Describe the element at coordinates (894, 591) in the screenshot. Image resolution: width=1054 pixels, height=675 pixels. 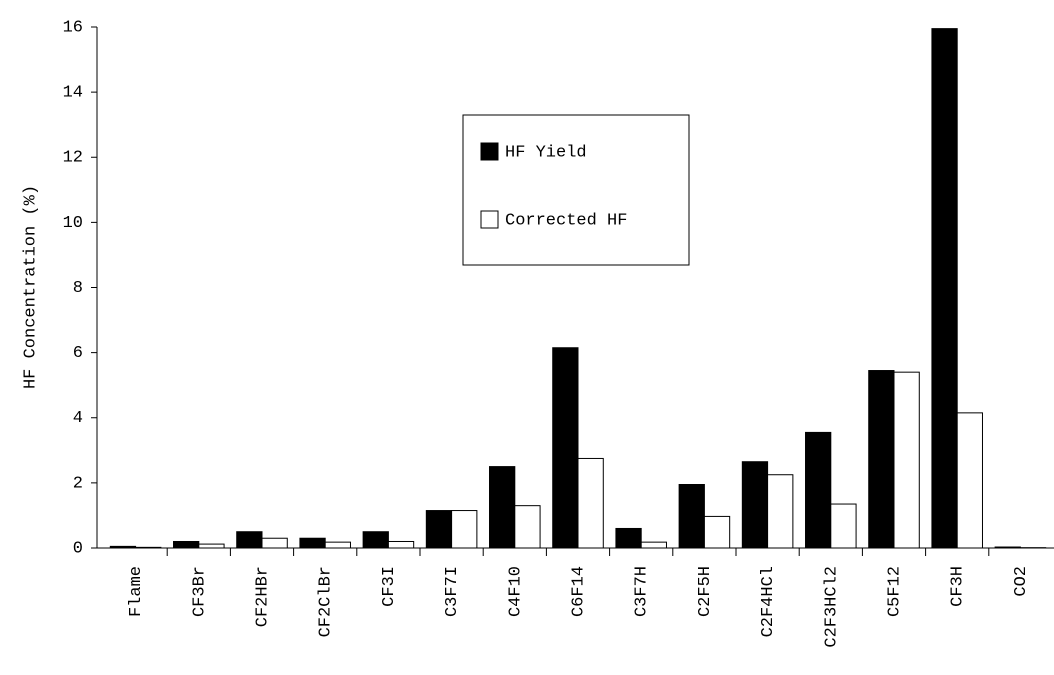
I see `x-tick-label: C5F12` at that location.